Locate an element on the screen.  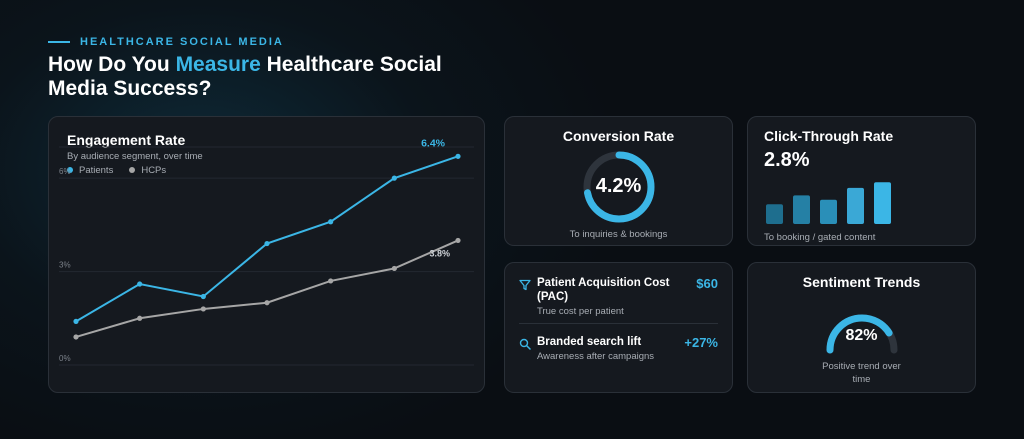
branded-sub: Awareness after campaigns is located at coordinates (596, 356).